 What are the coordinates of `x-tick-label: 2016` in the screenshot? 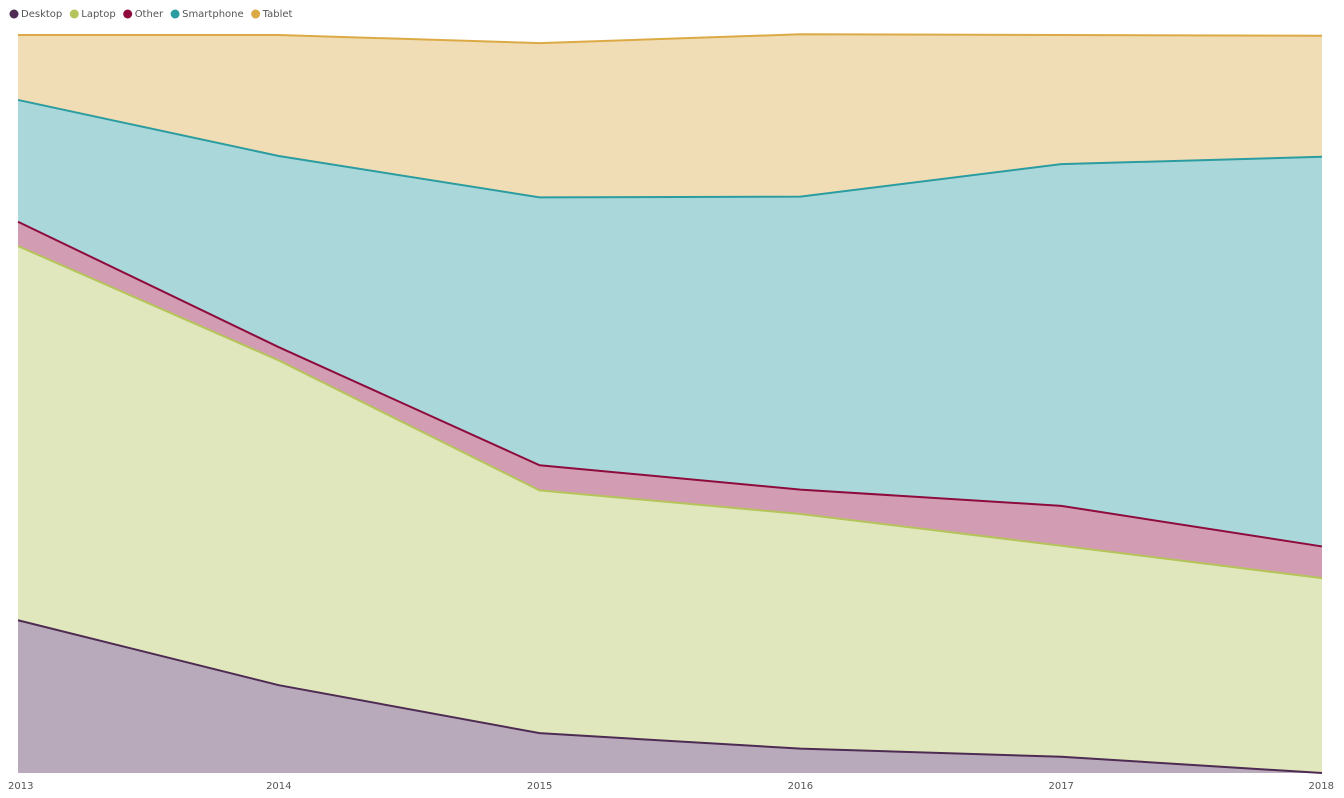 It's located at (800, 786).